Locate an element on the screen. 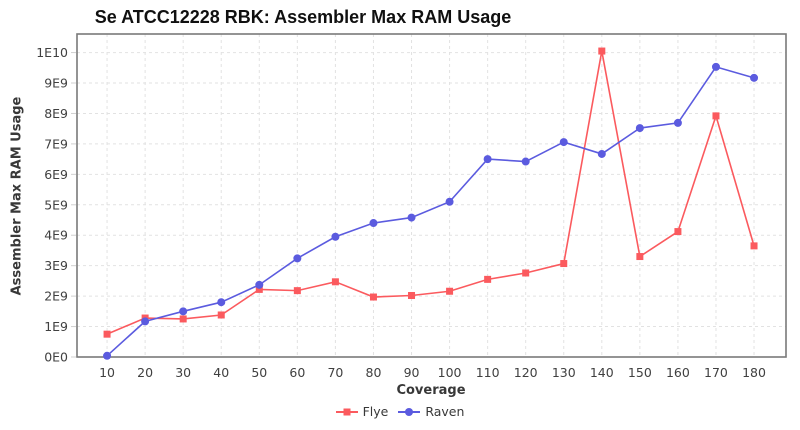 The width and height of the screenshot is (800, 430). x-tick-label: 150 is located at coordinates (640, 372).